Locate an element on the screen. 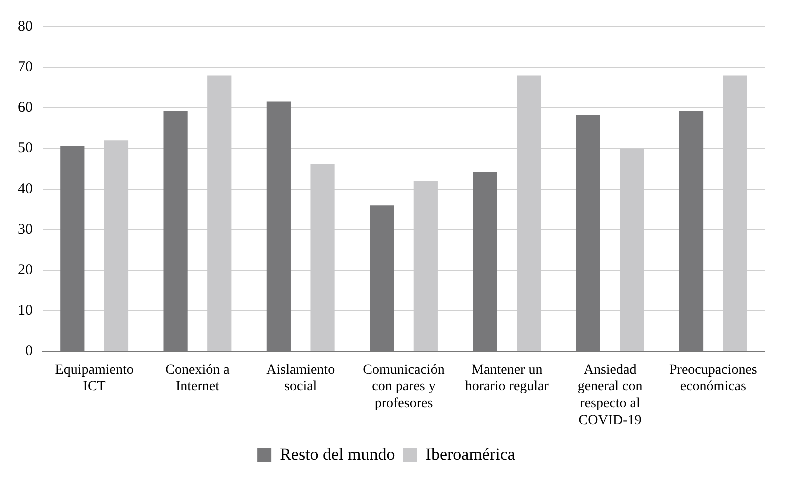  x-tick-label: Aislamiento social is located at coordinates (301, 378).